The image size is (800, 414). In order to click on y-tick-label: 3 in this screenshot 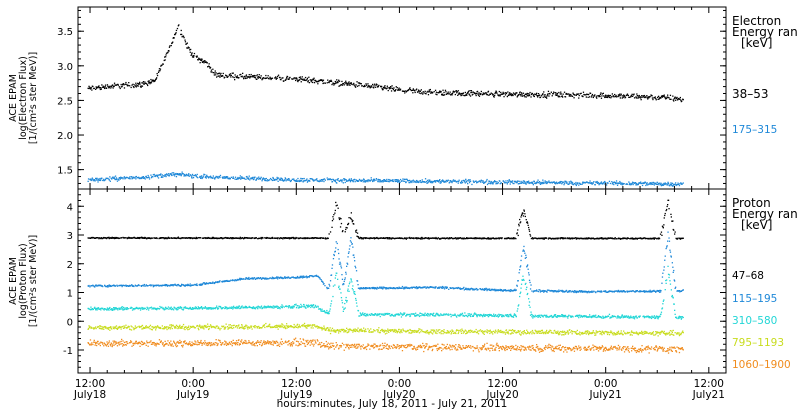, I will do `click(70, 236)`.